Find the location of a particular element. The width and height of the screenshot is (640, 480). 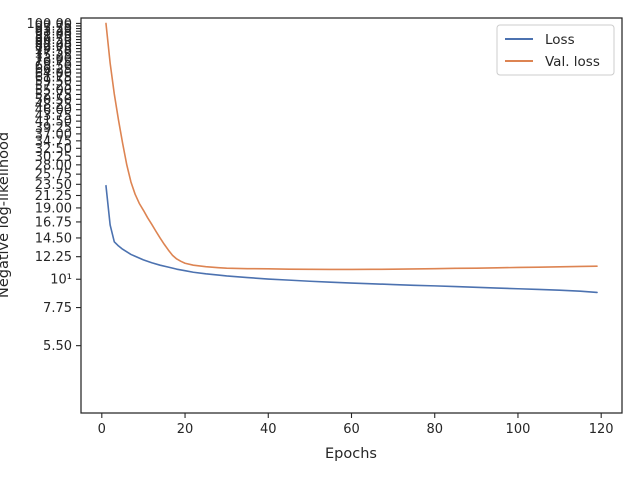

y-tick-label: 75.25 is located at coordinates (53, 56).